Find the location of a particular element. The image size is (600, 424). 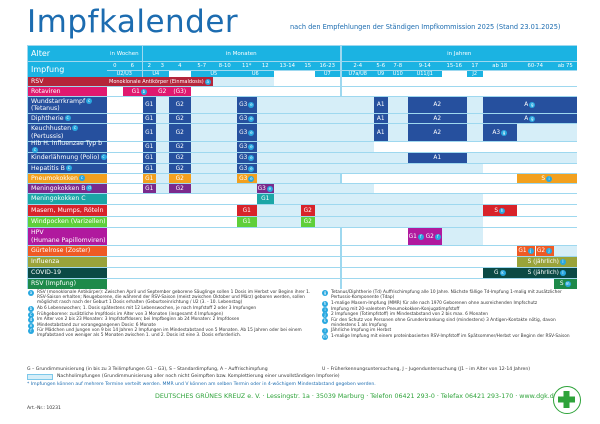

row-label-text: Kinderlähmung (Polio) is located at coordinates (65, 158).